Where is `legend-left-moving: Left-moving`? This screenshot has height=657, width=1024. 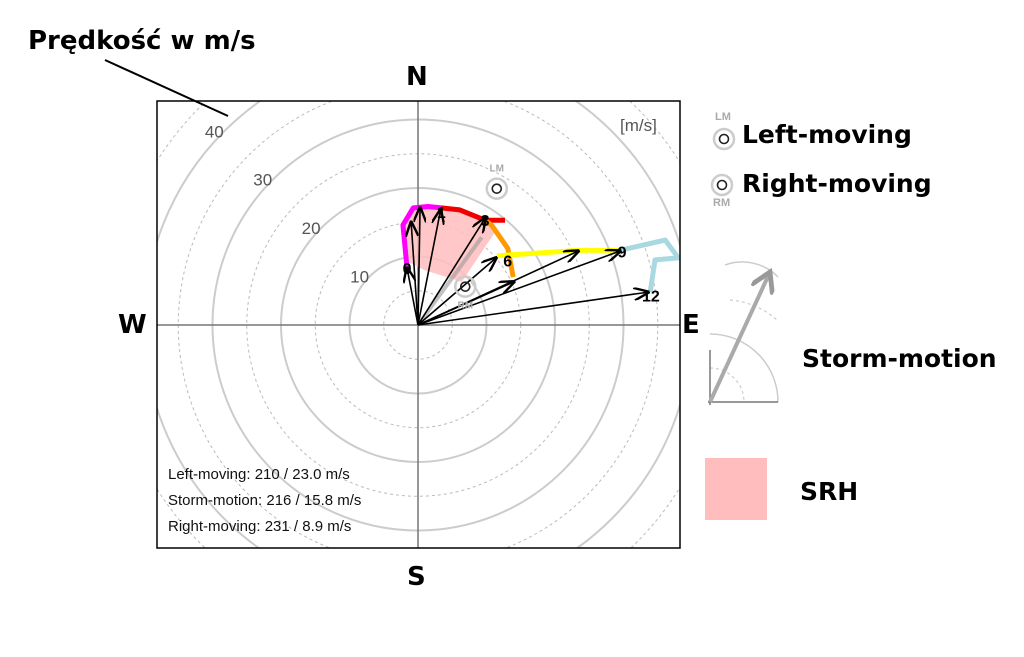 legend-left-moving: Left-moving is located at coordinates (827, 134).